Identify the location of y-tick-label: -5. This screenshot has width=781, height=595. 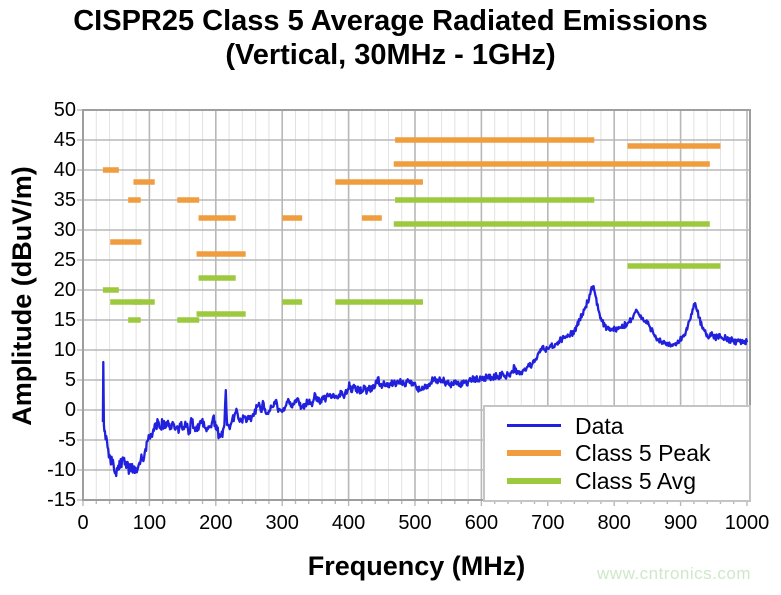
(67, 440).